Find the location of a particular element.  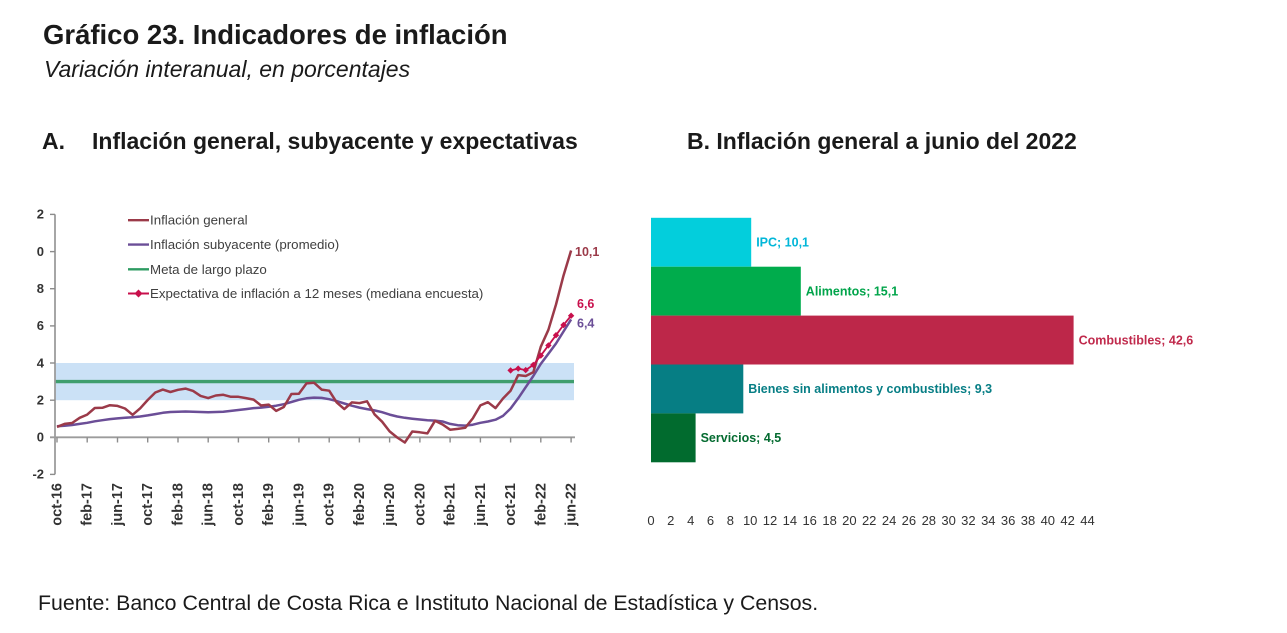

svg-text:Inflación subyacente (promedio: Inflación subyacente (promedio) is located at coordinates (244, 244).